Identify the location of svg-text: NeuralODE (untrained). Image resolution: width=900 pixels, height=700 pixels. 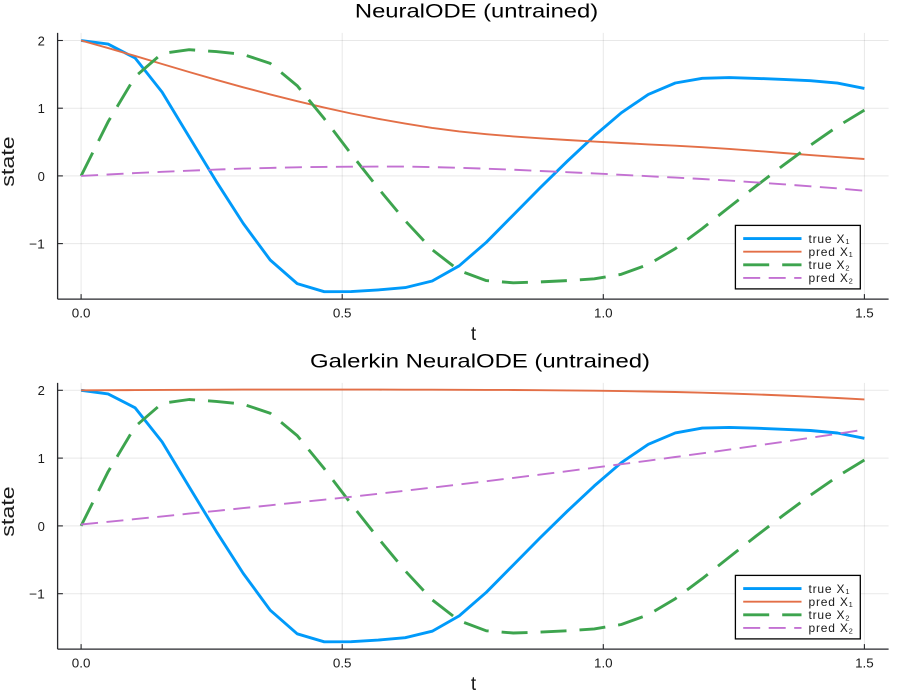
(476, 12).